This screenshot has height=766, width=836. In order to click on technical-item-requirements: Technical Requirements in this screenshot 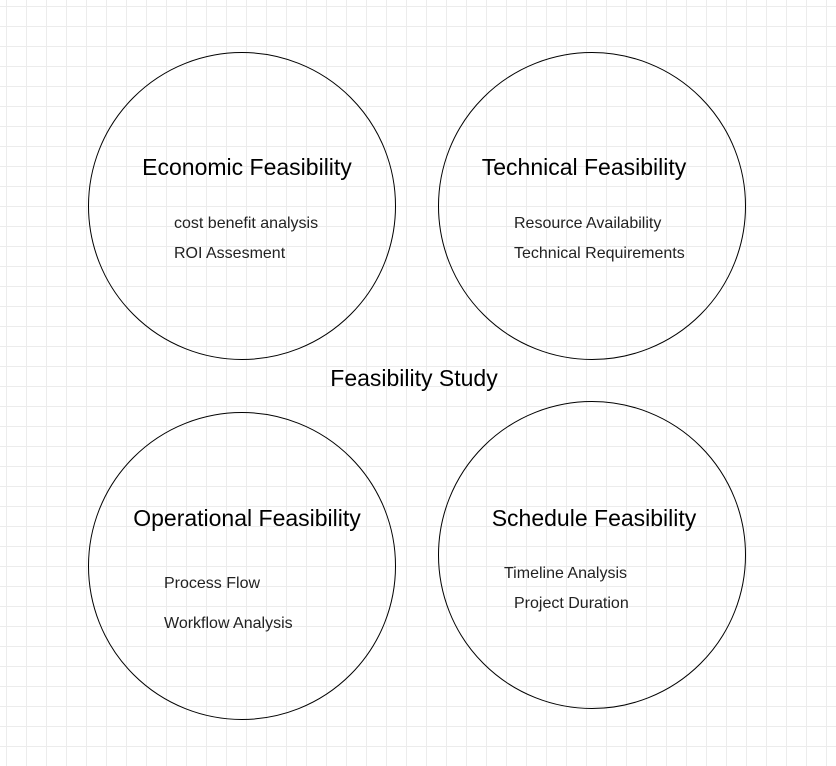, I will do `click(599, 253)`.